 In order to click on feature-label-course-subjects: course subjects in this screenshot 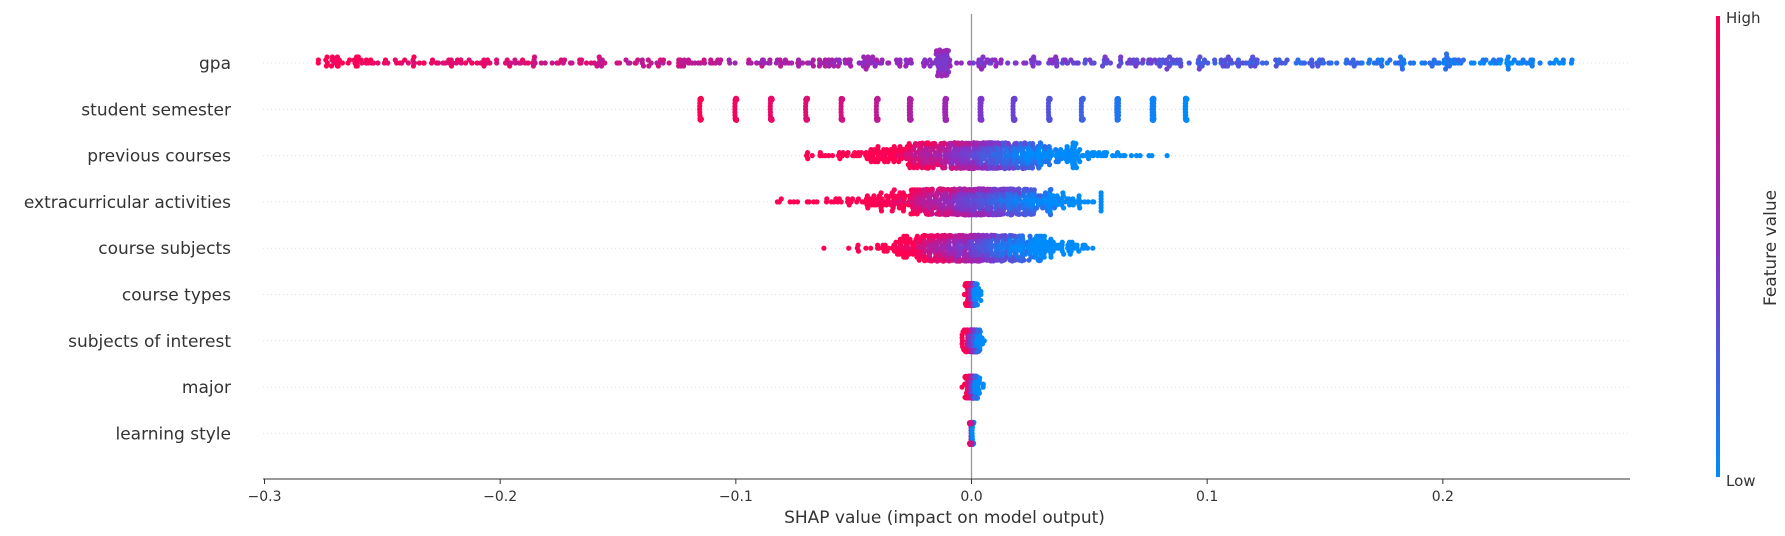, I will do `click(164, 249)`.